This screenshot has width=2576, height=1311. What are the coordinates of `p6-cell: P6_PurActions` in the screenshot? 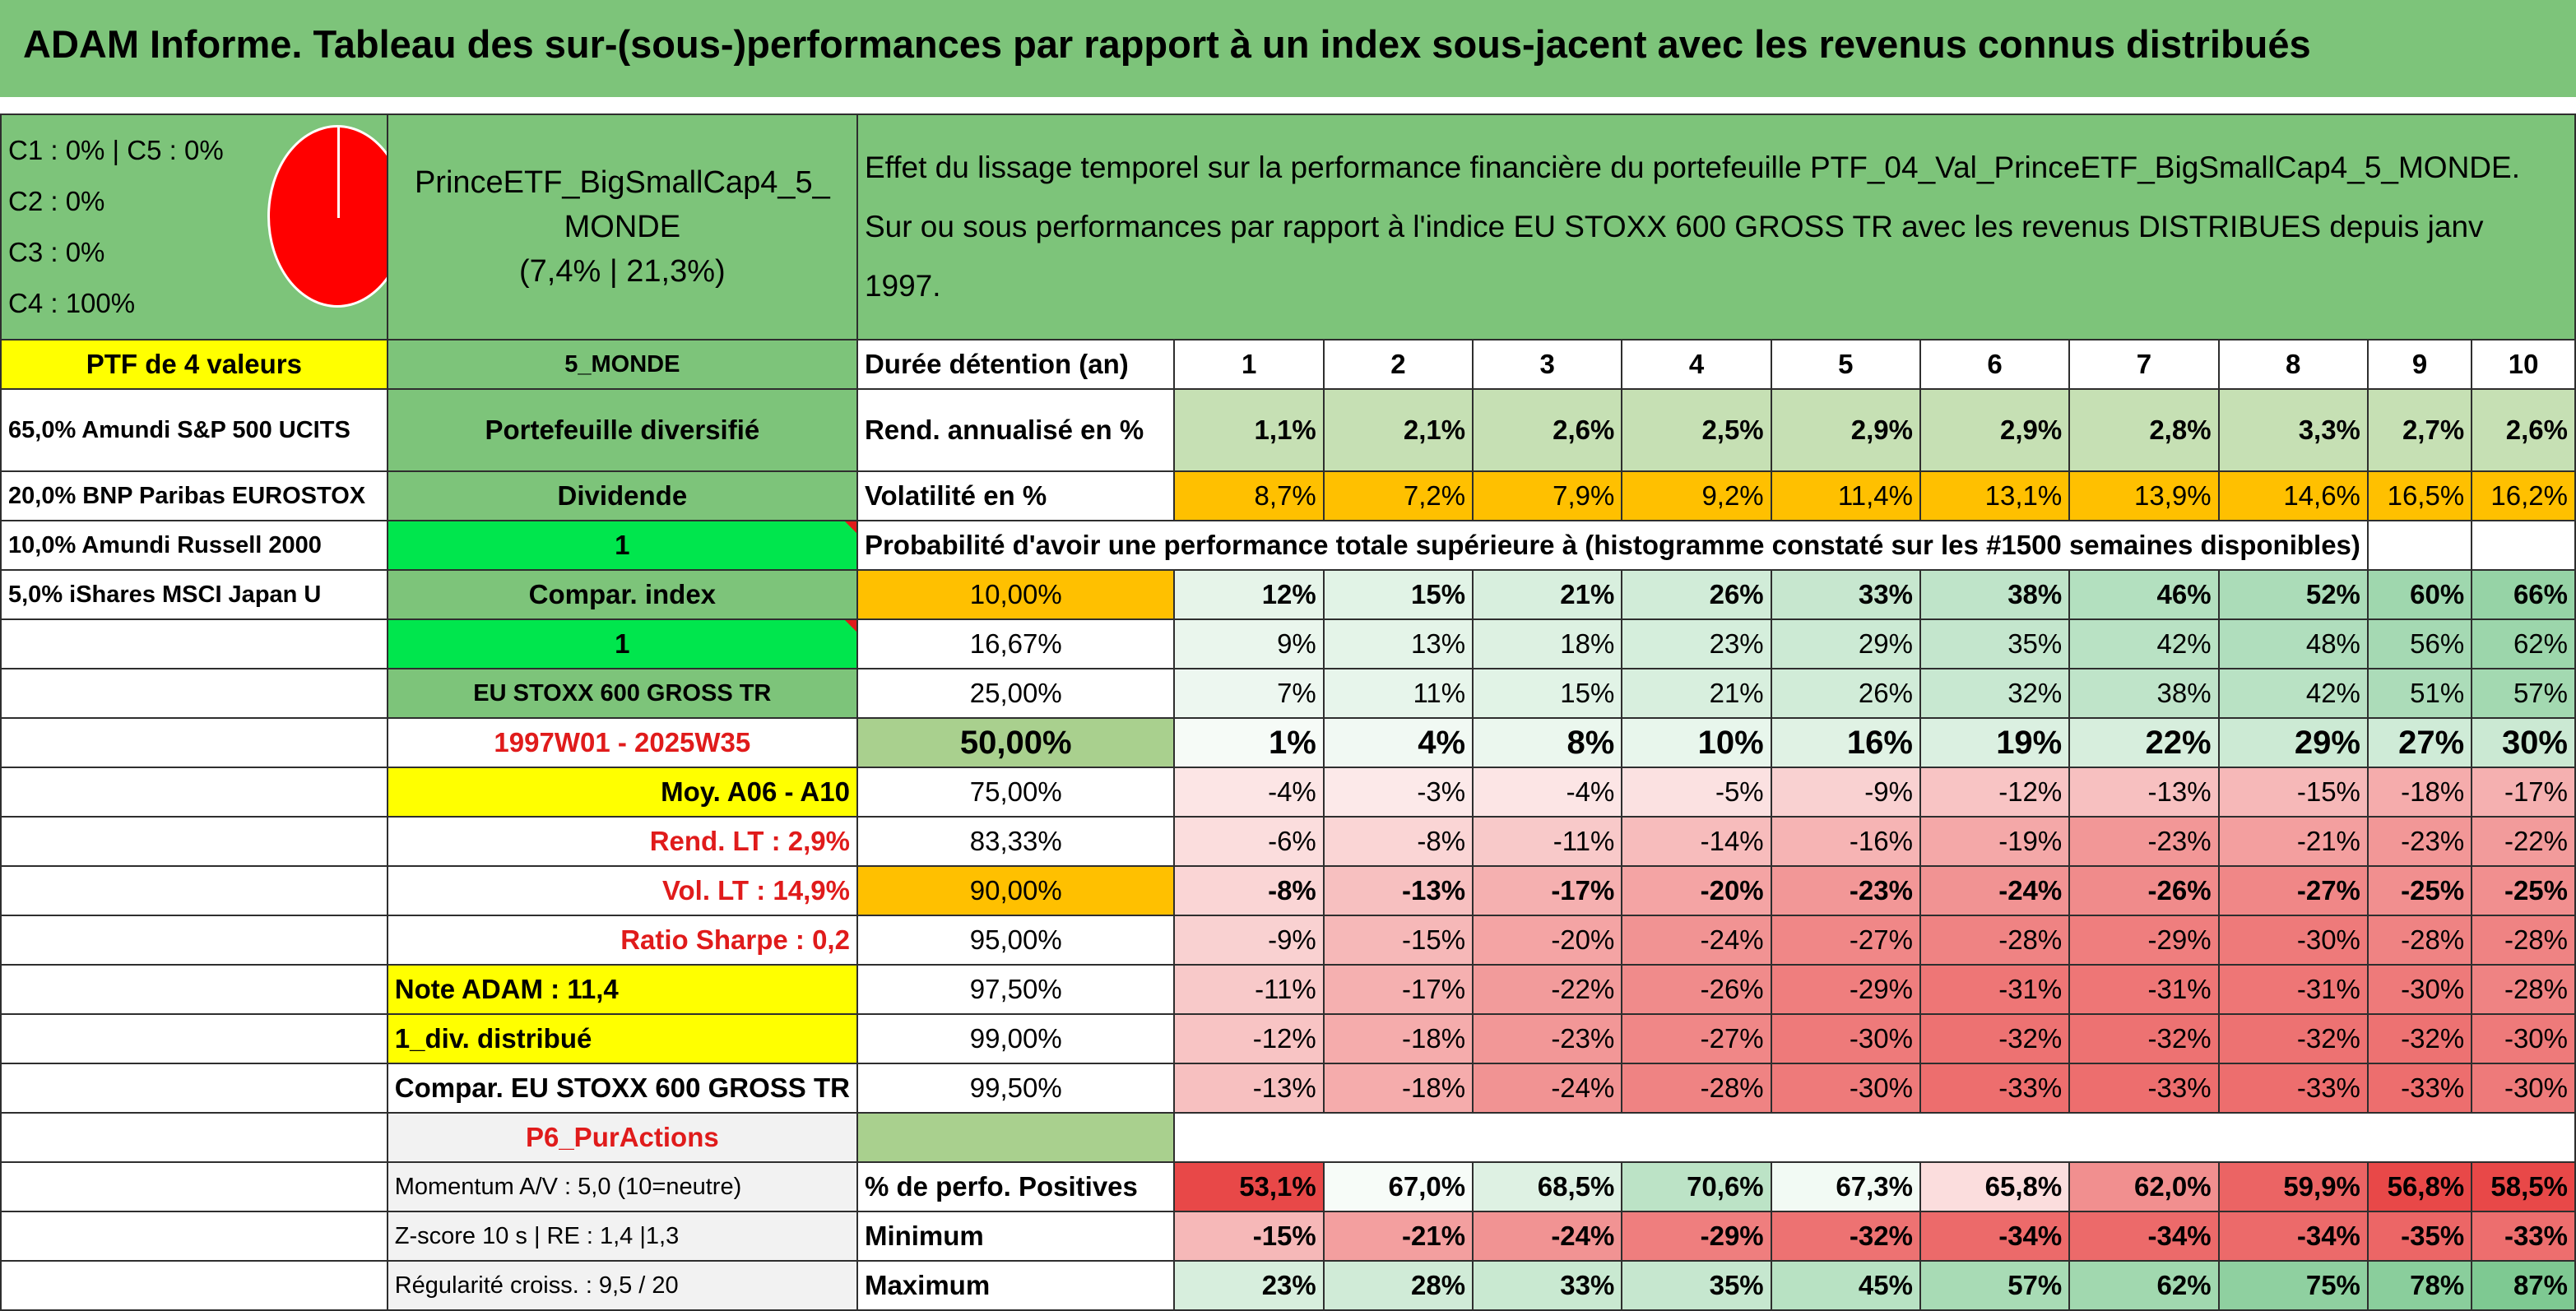 It's located at (622, 1137).